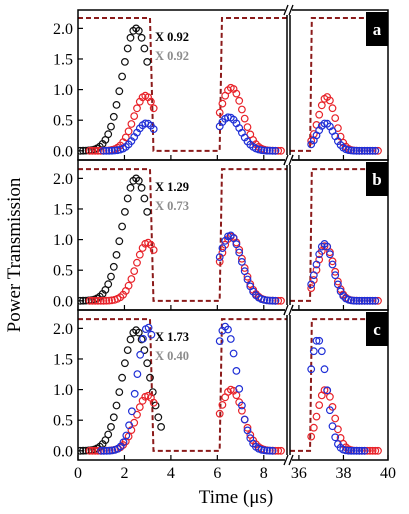  What do you see at coordinates (172, 56) in the screenshot?
I see `annotation-gray: X 0.92` at bounding box center [172, 56].